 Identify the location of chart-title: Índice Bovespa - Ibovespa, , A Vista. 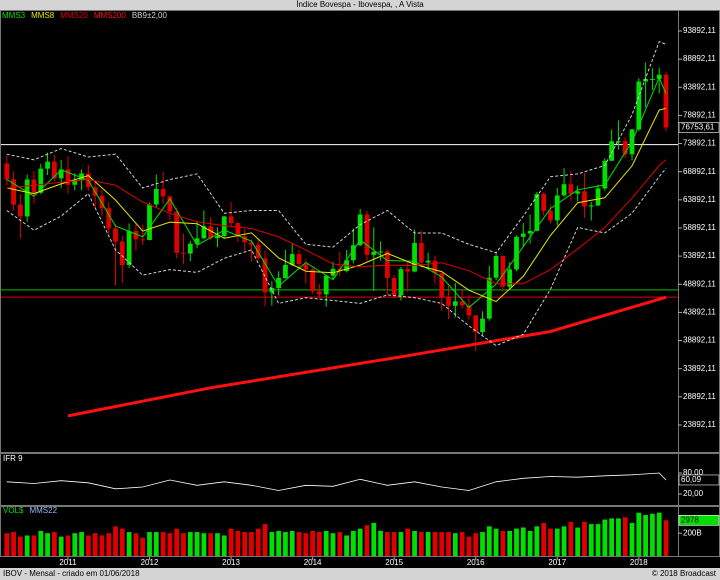
(360, 4).